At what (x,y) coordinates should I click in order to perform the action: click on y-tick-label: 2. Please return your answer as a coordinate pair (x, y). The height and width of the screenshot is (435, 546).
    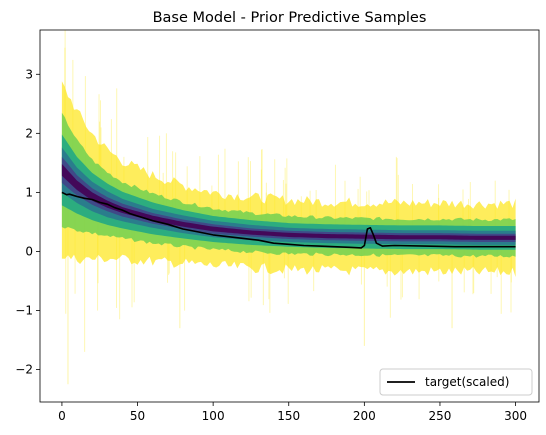
    Looking at the image, I should click on (29, 133).